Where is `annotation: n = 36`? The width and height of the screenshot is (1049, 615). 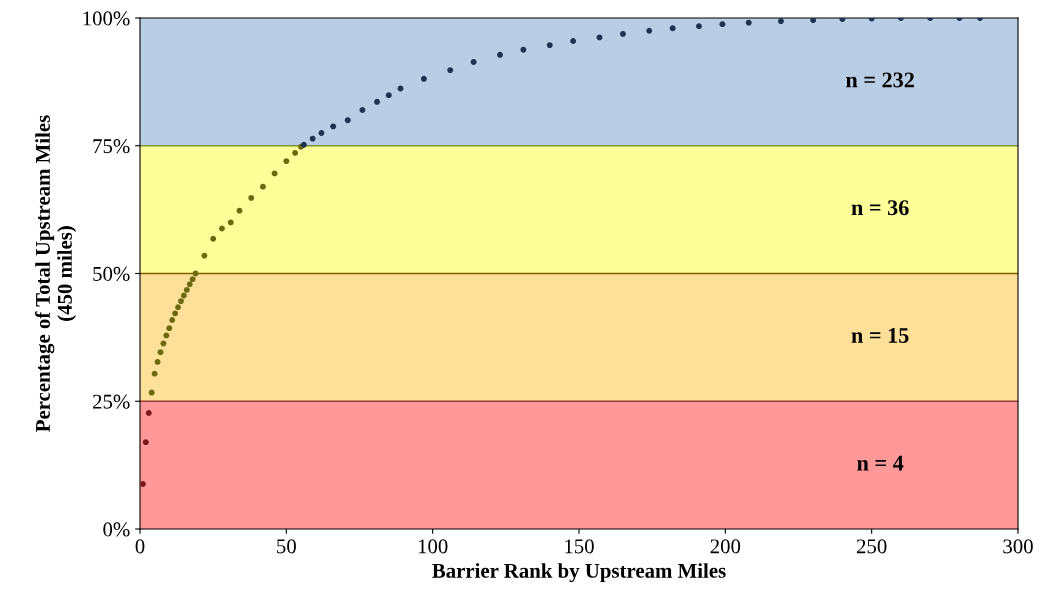
annotation: n = 36 is located at coordinates (880, 208).